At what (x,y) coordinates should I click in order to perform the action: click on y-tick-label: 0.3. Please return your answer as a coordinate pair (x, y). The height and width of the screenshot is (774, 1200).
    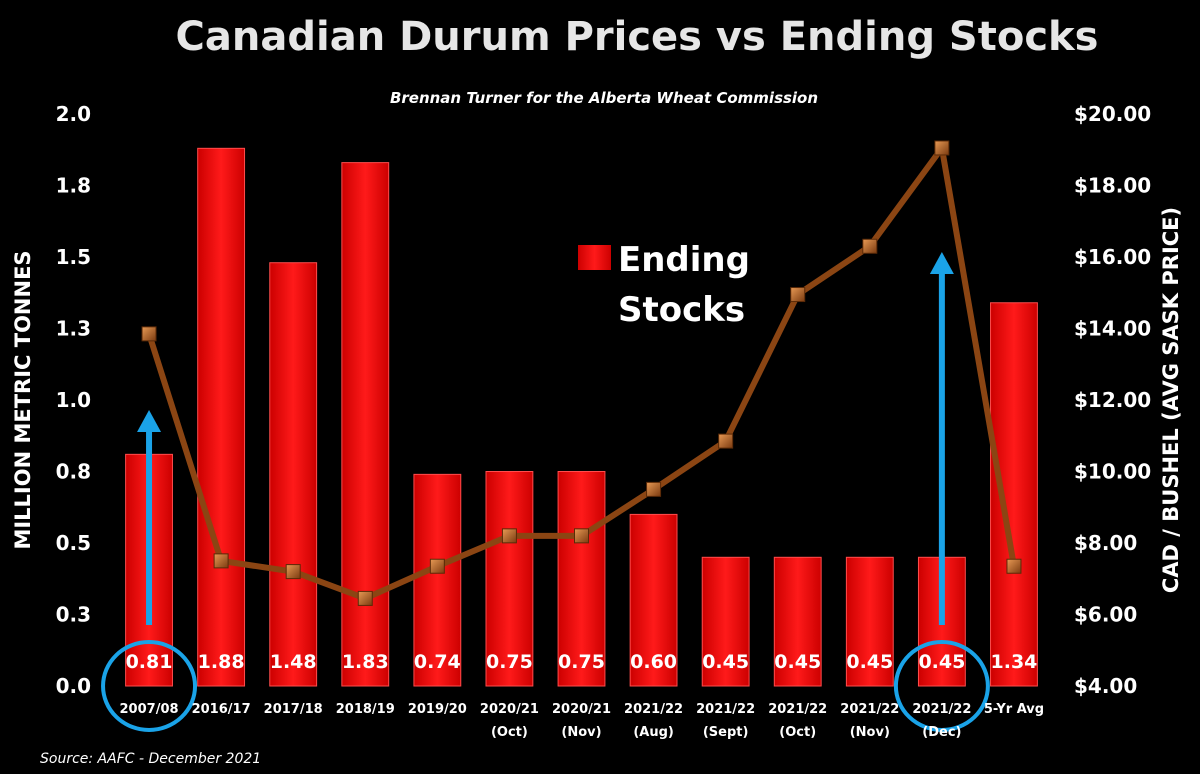
    Looking at the image, I should click on (73, 615).